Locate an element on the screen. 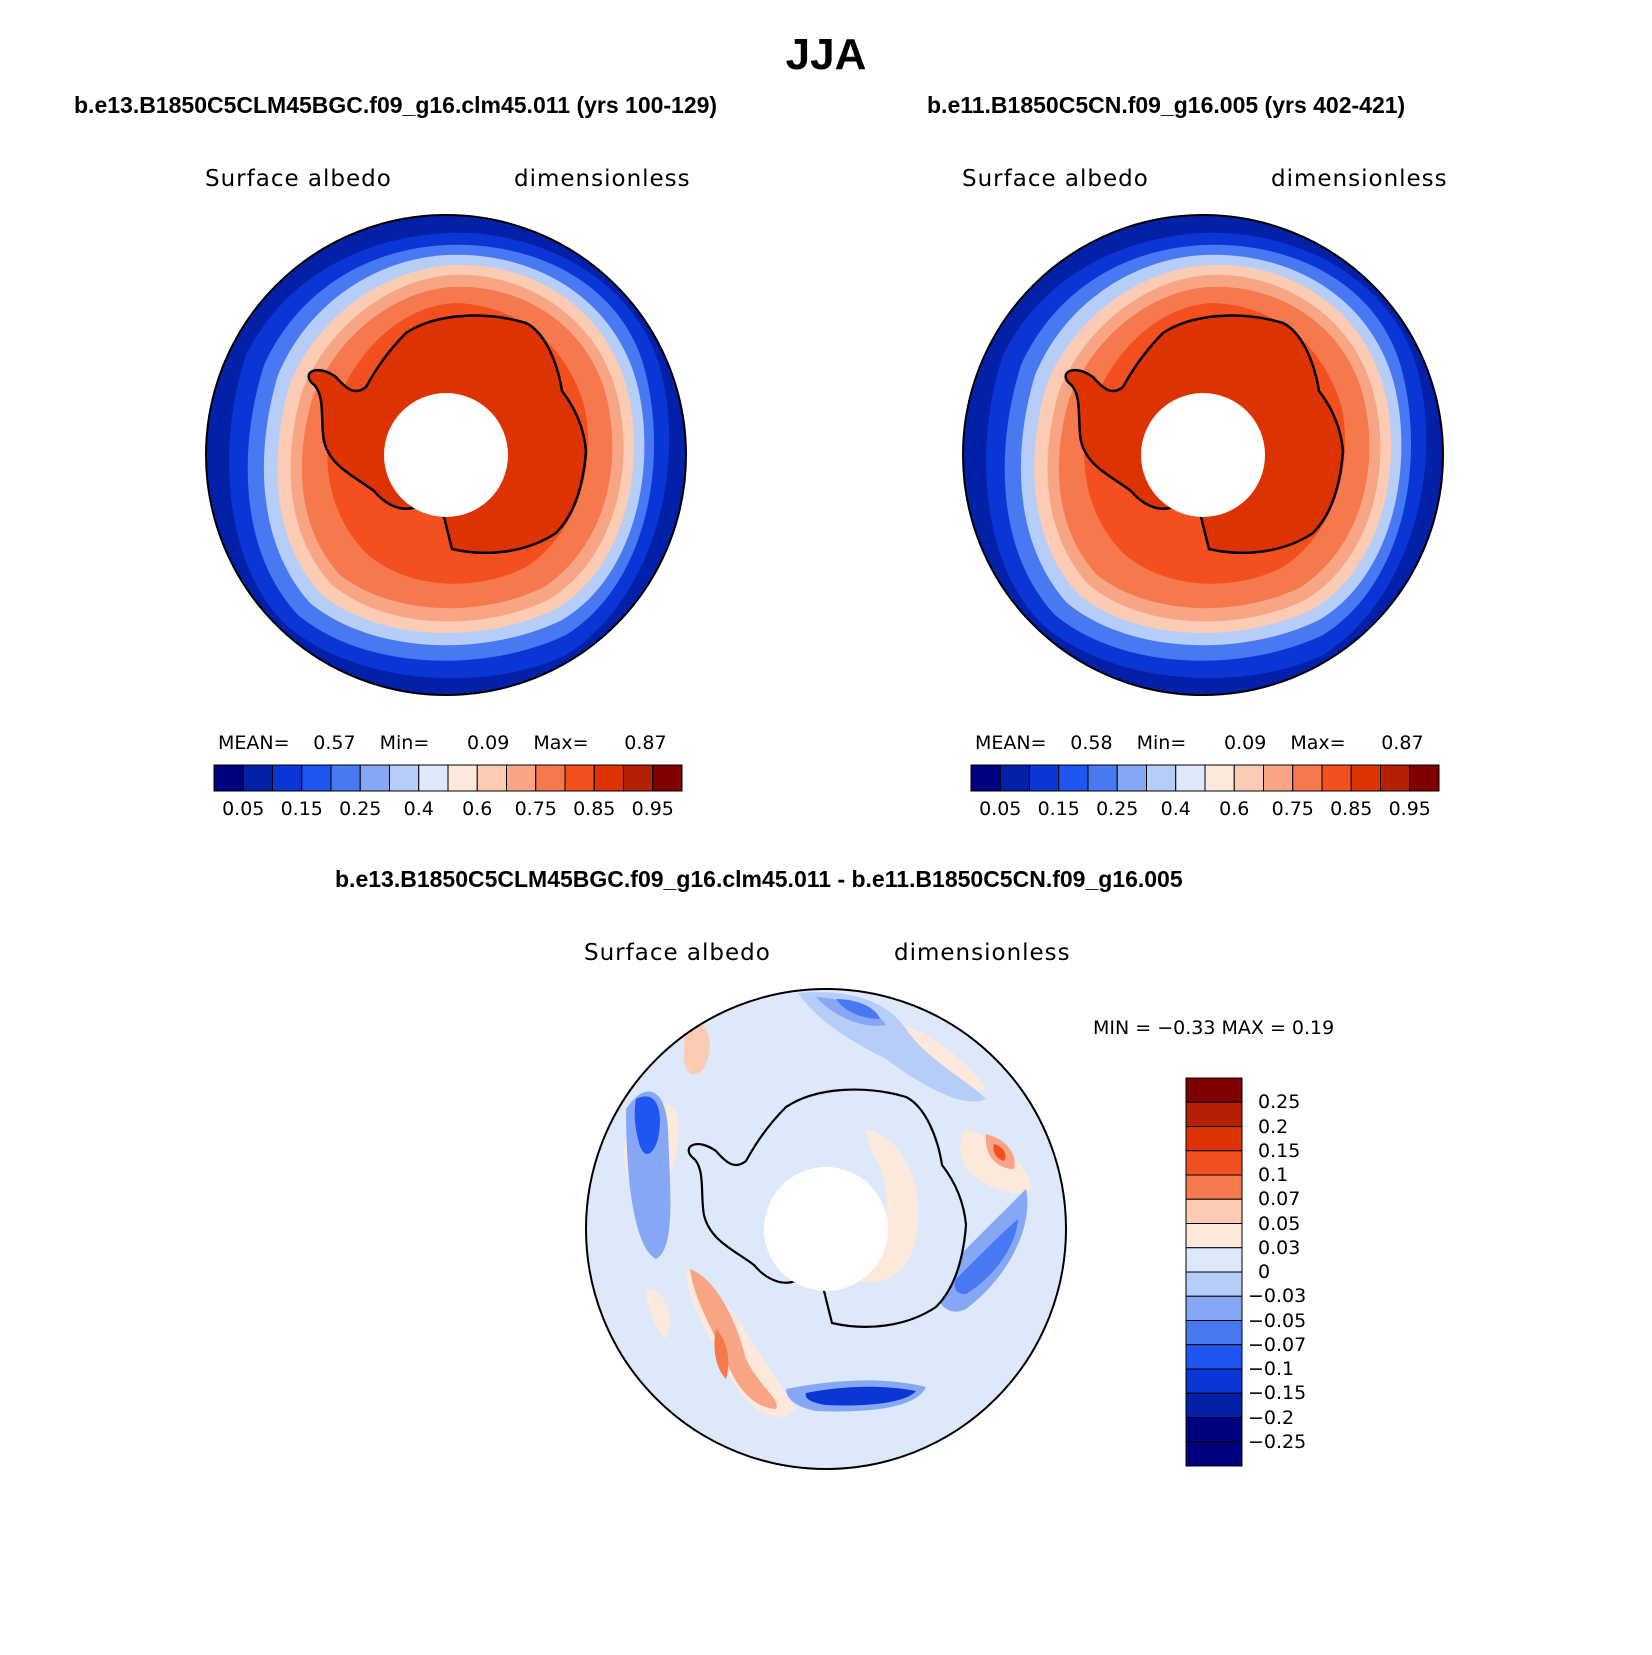 Image resolution: width=1652 pixels, height=1655 pixels. max-value: 0.87 is located at coordinates (645, 743).